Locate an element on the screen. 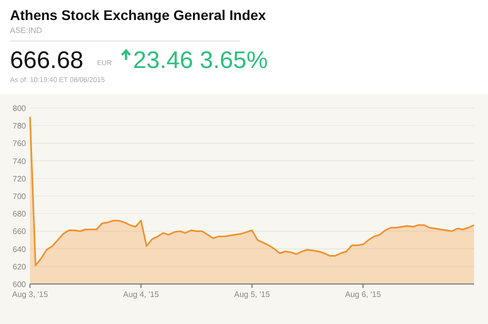 The height and width of the screenshot is (324, 488). y-tick-label: 600 is located at coordinates (19, 284).